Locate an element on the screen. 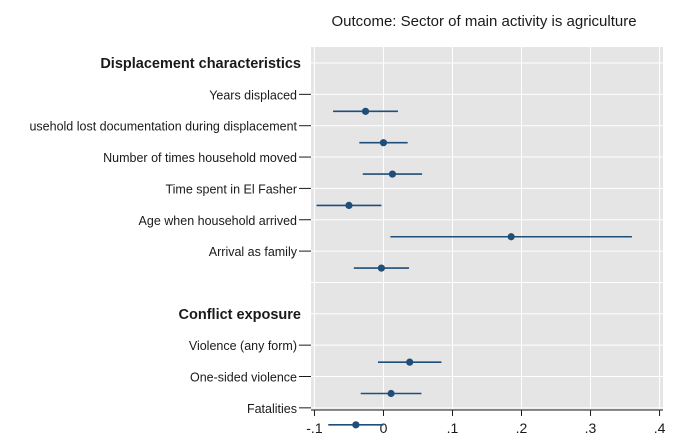 The image size is (673, 440). group-label: Conflict exposure is located at coordinates (240, 315).